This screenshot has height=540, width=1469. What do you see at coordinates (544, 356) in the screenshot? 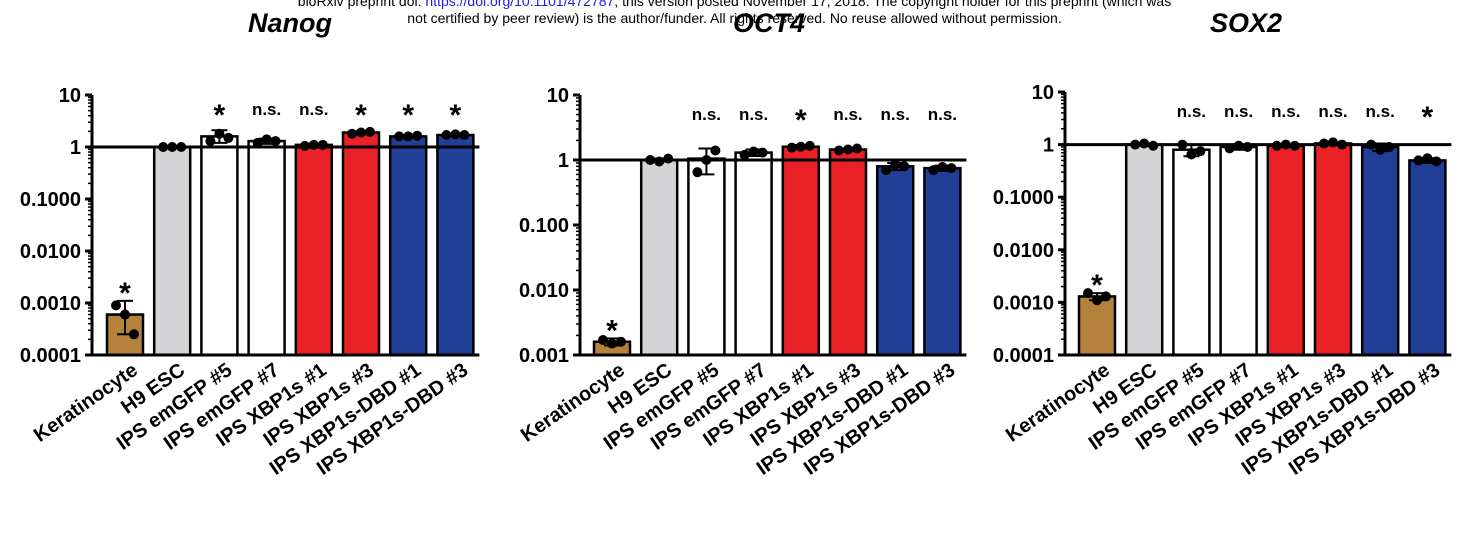
I see `y-tick-label: 0.001` at bounding box center [544, 356].